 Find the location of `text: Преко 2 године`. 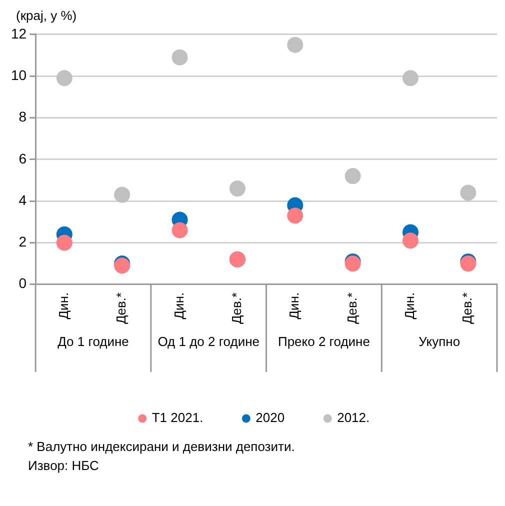

text: Преко 2 године is located at coordinates (324, 342).